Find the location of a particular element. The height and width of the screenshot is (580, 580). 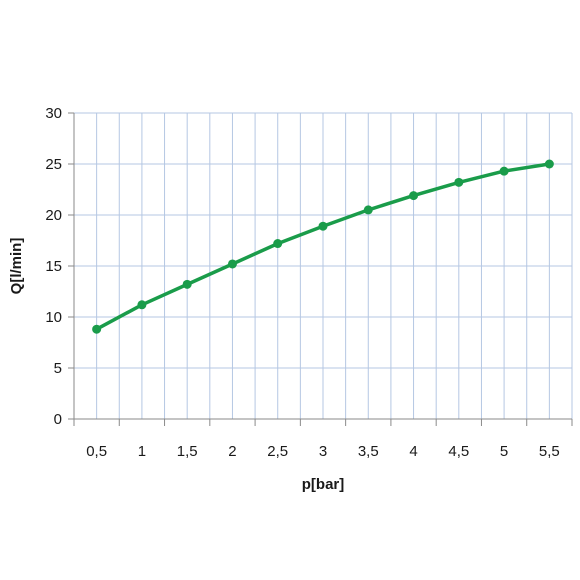

y-tick-label: 15 is located at coordinates (53, 266).